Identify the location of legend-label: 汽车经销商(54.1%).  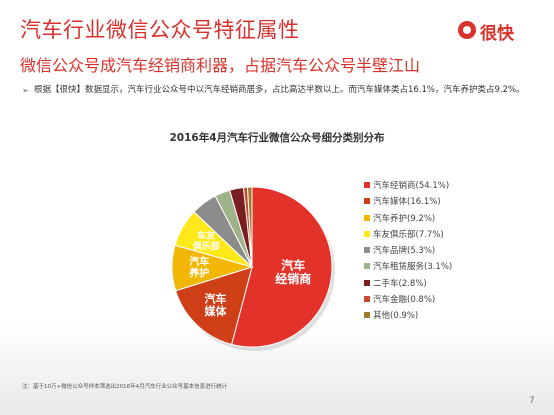
(411, 186).